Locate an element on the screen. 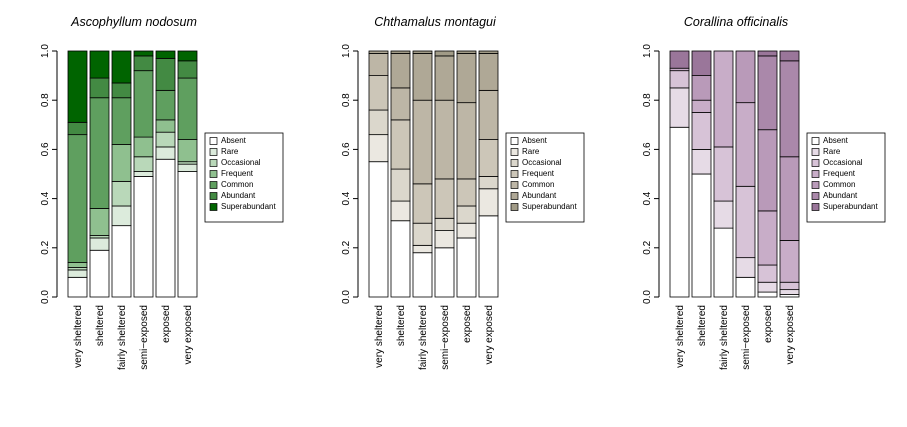  y-tick-label: 0.4 is located at coordinates (647, 198).